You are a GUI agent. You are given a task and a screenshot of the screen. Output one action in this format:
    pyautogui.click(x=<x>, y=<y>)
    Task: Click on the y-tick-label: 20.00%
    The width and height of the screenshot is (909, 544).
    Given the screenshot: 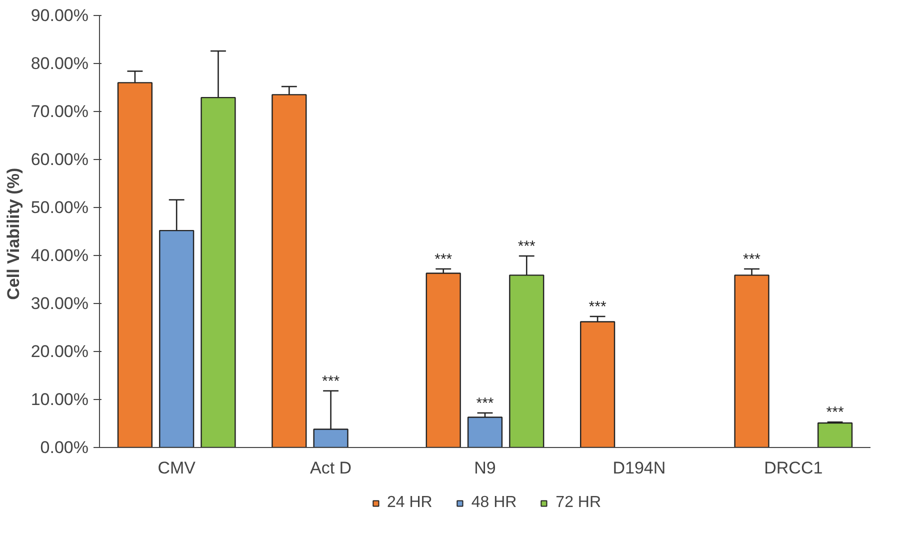 What is the action you would take?
    pyautogui.click(x=59, y=351)
    